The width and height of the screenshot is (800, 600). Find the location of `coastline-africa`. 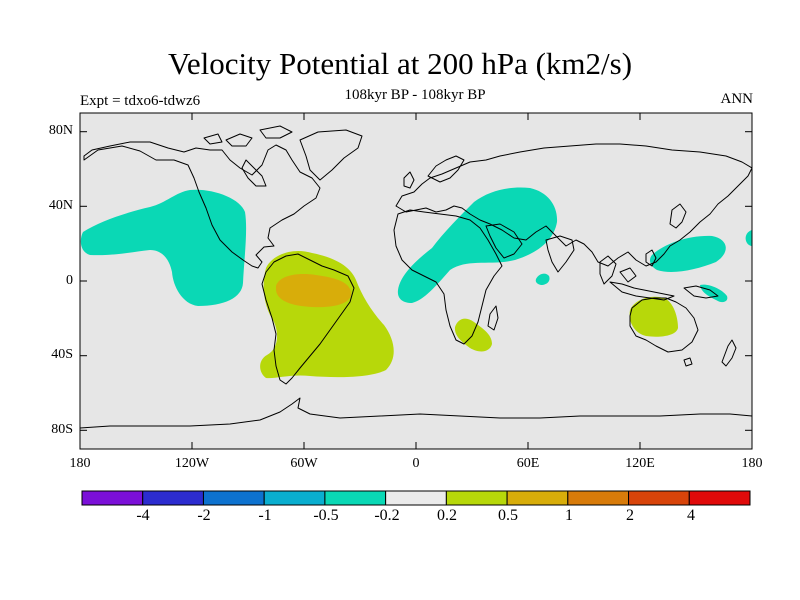

coastline-africa is located at coordinates (448, 277).